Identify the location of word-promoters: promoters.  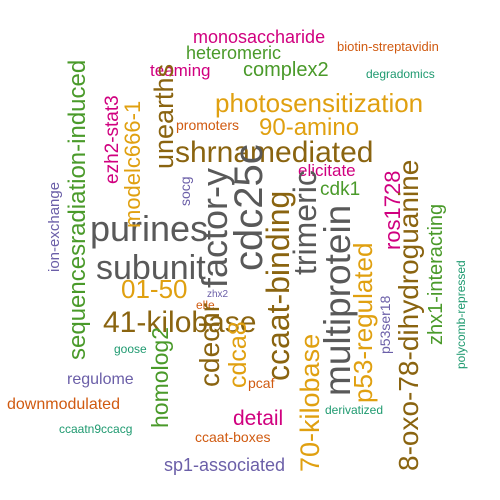
(208, 125).